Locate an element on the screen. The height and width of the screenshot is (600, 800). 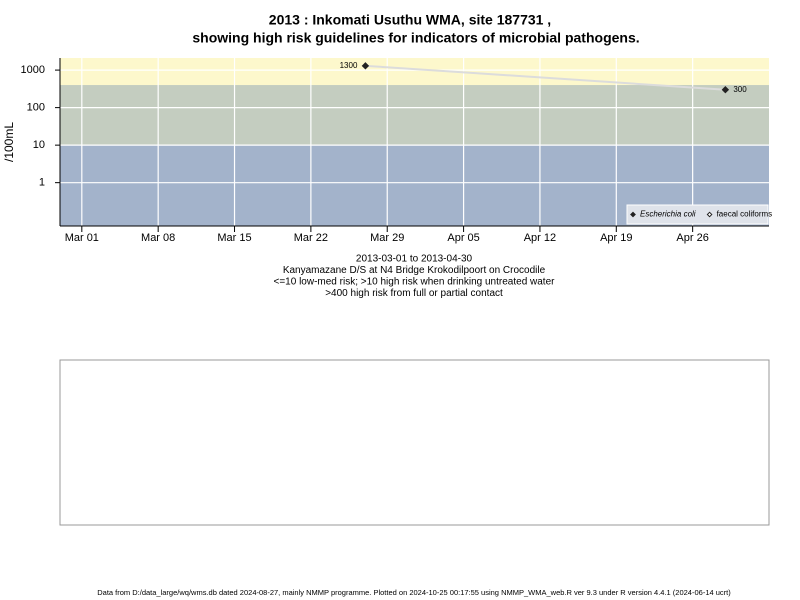
x-tick-label: Apr 12 is located at coordinates (540, 238).